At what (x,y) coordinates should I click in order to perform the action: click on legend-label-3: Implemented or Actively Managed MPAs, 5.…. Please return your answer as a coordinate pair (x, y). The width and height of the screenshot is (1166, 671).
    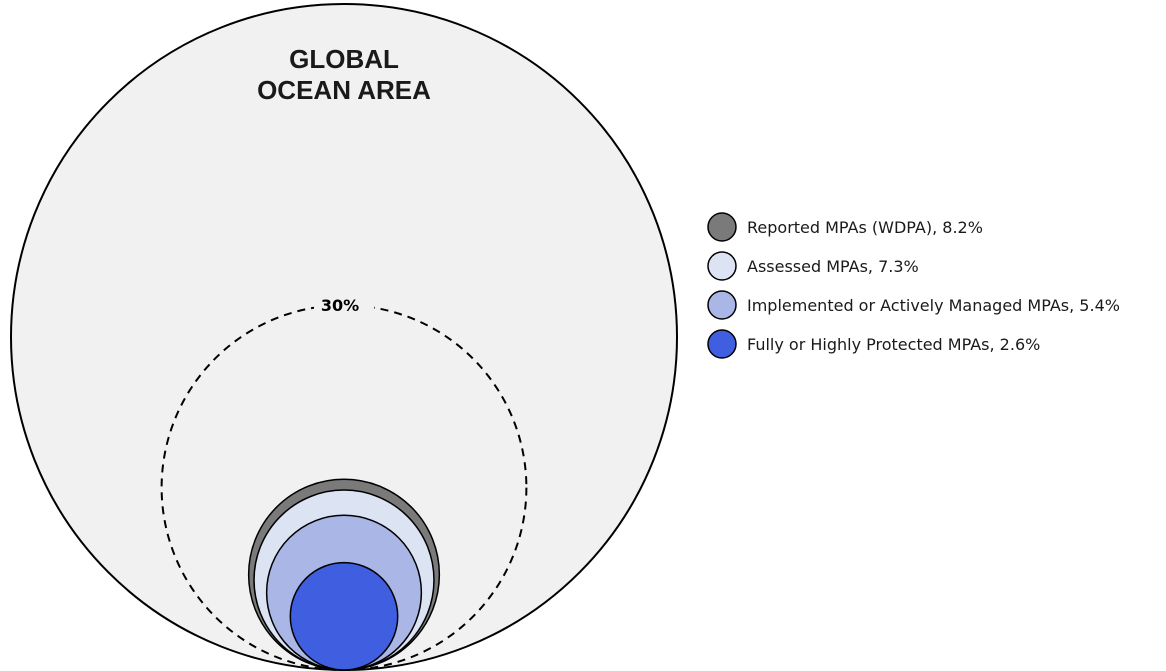
    Looking at the image, I should click on (933, 305).